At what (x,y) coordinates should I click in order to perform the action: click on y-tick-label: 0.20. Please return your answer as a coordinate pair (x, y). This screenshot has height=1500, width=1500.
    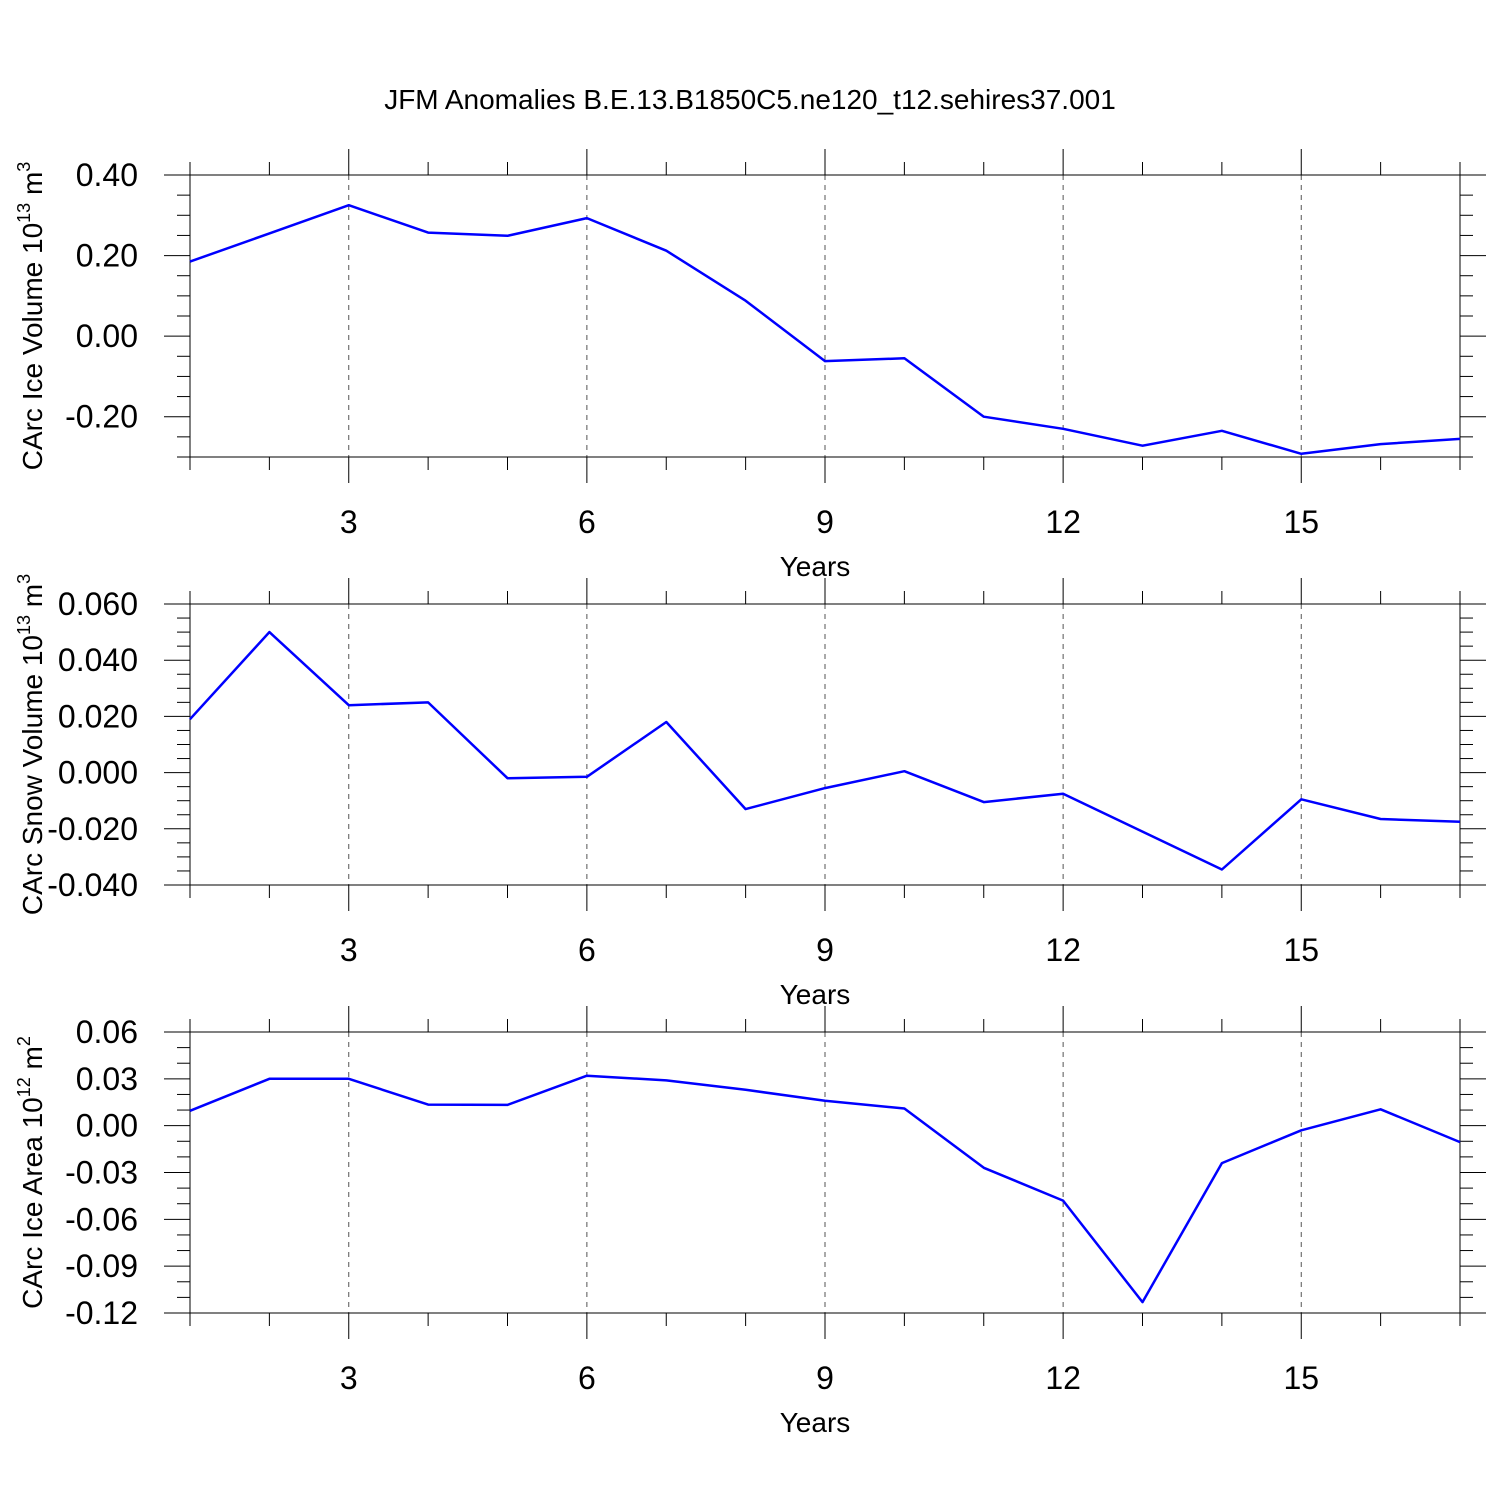
    Looking at the image, I should click on (107, 256).